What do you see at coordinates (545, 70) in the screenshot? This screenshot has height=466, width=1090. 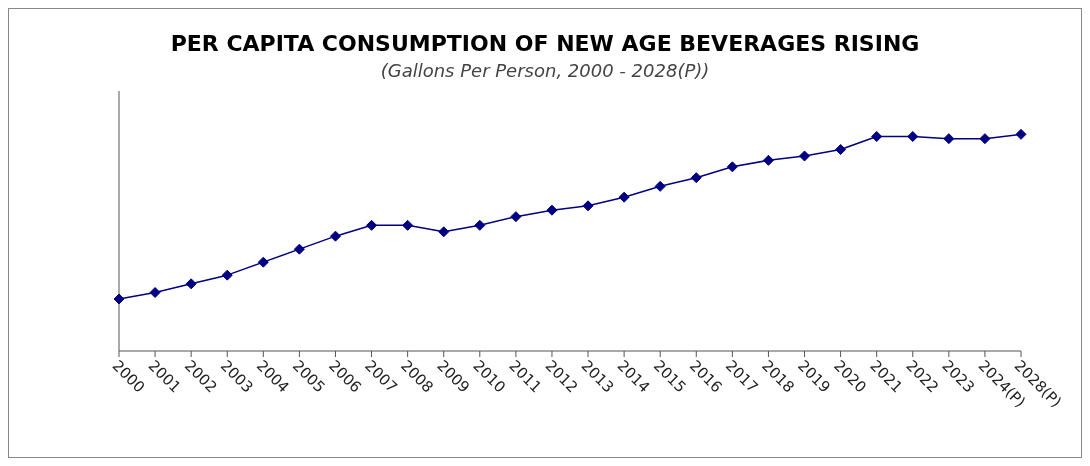 I see `chart-subtitle: (Gallons Per Person, 2000 - 2028(P))` at bounding box center [545, 70].